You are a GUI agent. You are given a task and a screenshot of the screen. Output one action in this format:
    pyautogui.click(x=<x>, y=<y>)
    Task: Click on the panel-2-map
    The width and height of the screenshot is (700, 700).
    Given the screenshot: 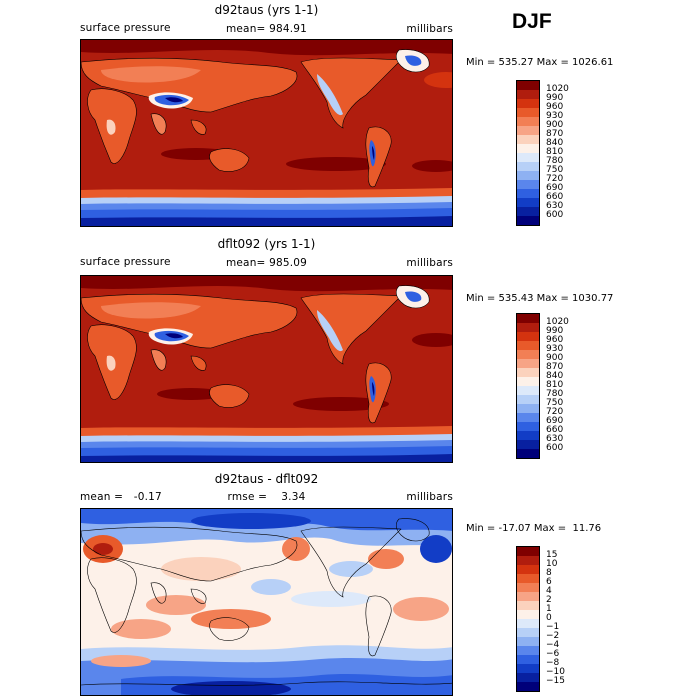 What is the action you would take?
    pyautogui.click(x=266, y=369)
    